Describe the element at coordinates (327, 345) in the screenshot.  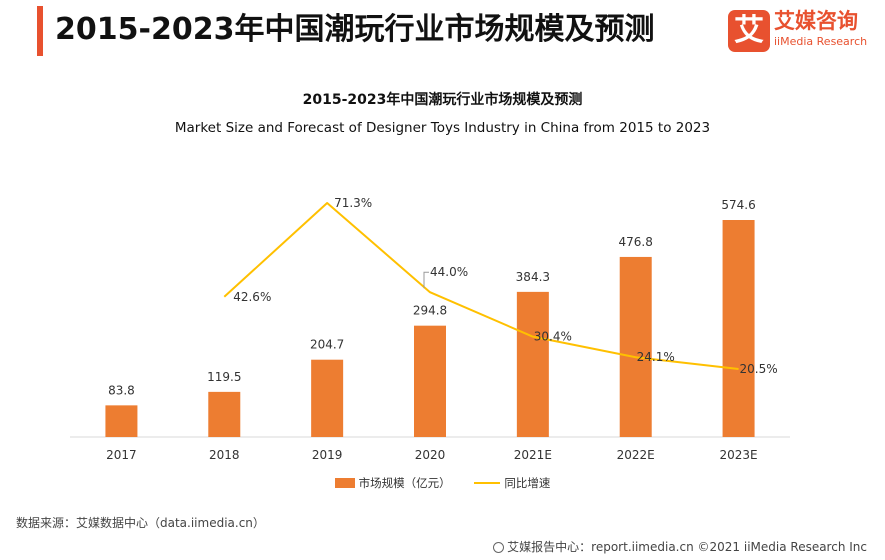
I see `bar-label-2019: 204.7` at that location.